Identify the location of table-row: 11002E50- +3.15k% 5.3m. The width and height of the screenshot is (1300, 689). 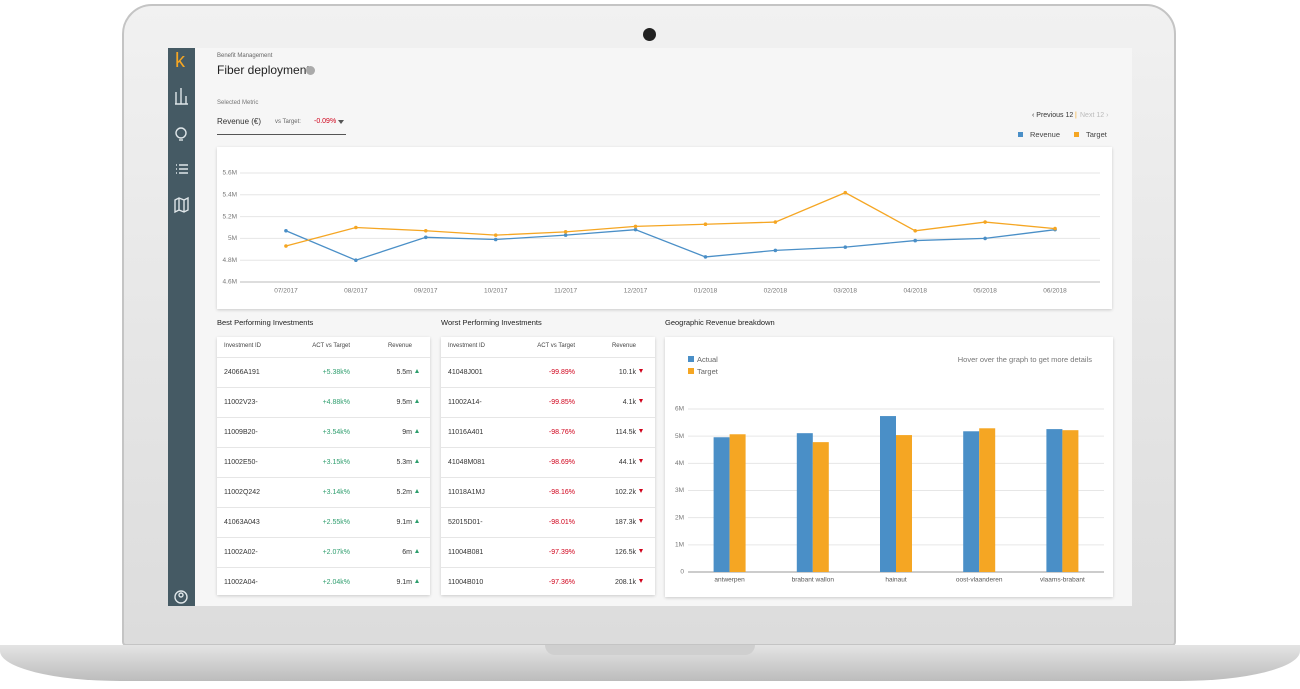
(323, 462).